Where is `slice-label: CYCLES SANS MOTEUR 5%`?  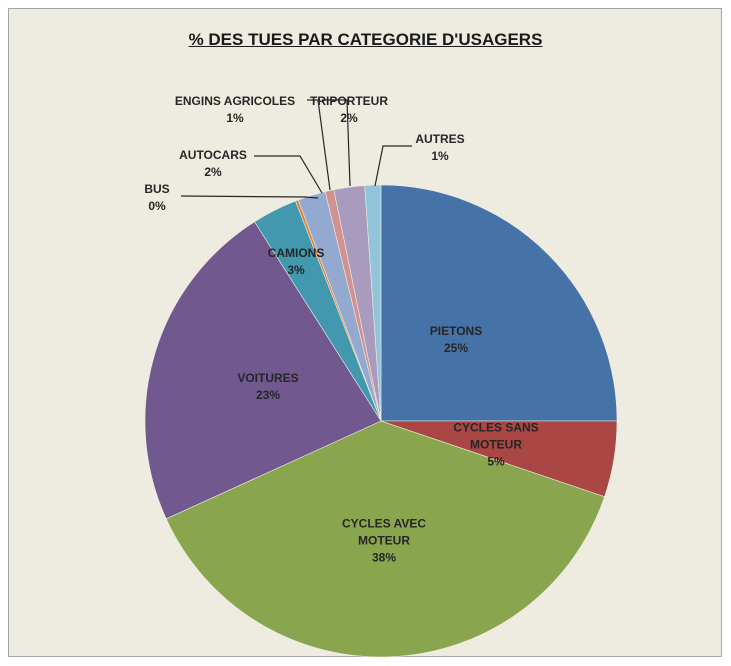 slice-label: CYCLES SANS MOTEUR 5% is located at coordinates (496, 445).